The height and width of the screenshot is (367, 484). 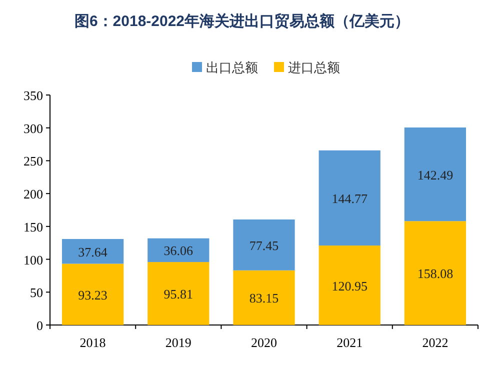 What do you see at coordinates (178, 342) in the screenshot?
I see `x-tick-label: 2019` at bounding box center [178, 342].